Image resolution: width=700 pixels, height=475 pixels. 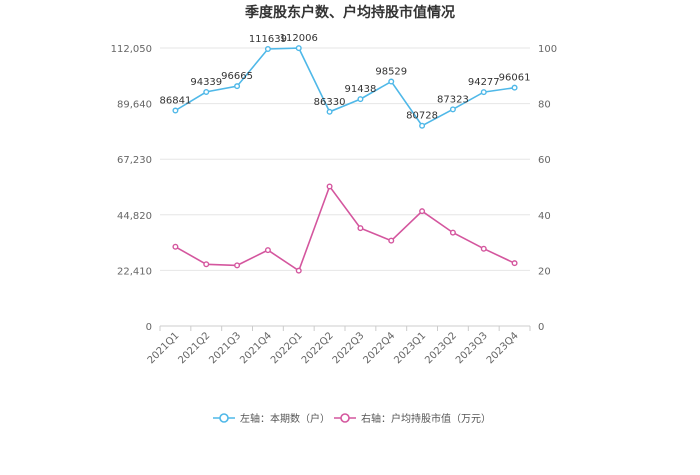 What do you see at coordinates (206, 82) in the screenshot?
I see `data-label: 94339` at bounding box center [206, 82].